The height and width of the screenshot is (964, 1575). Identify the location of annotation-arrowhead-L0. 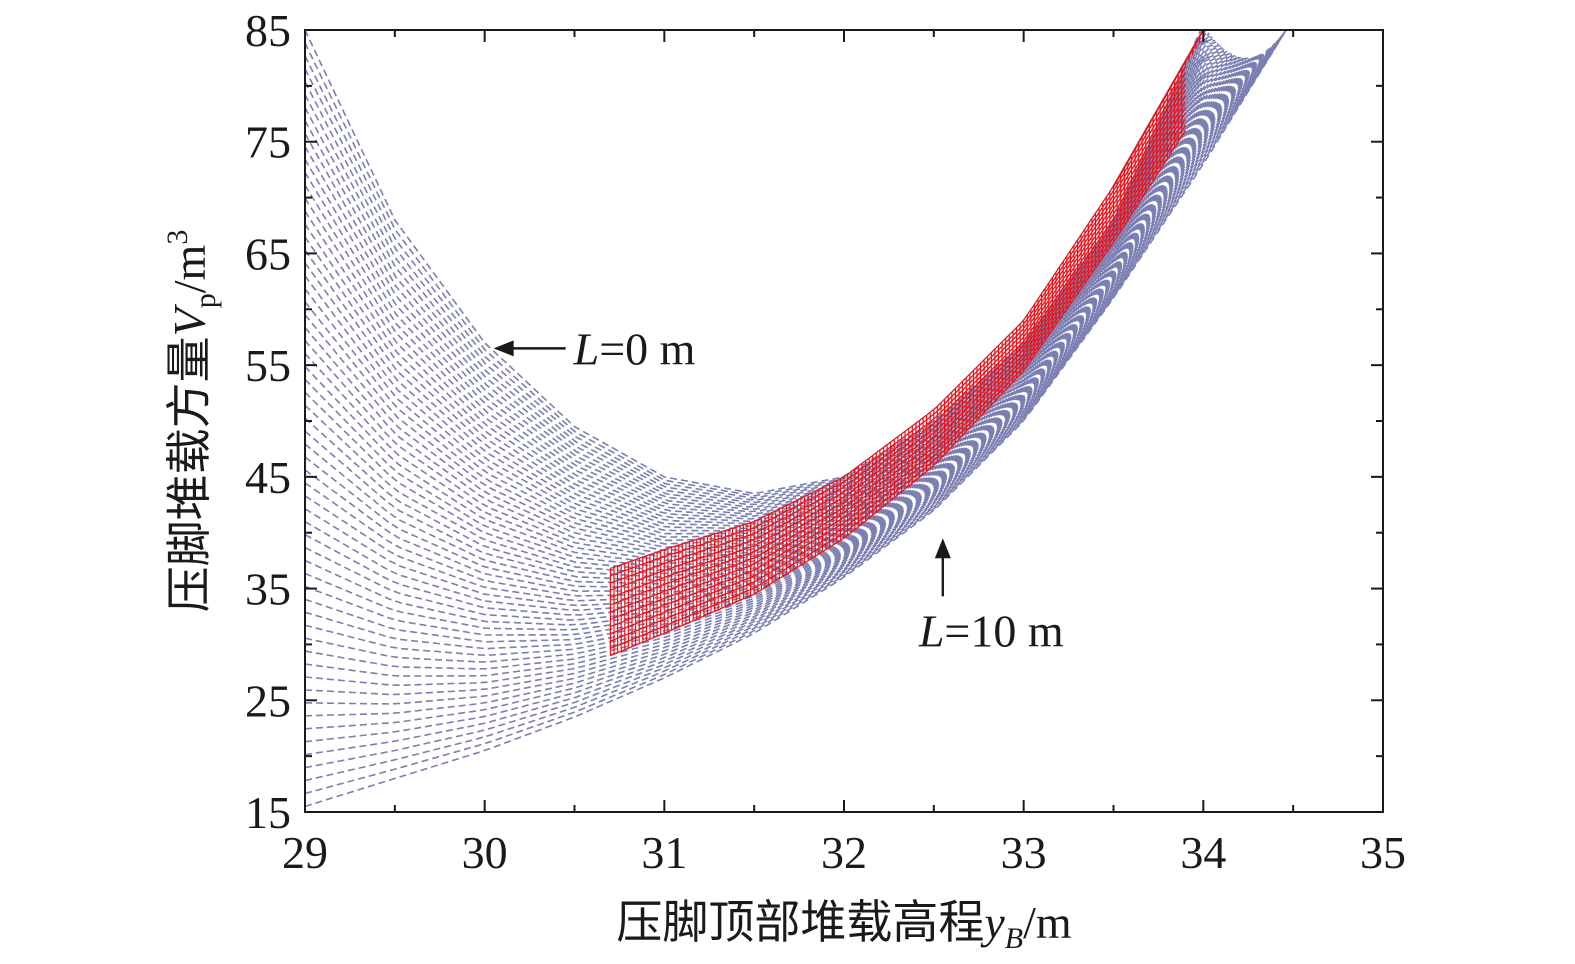
(503, 348).